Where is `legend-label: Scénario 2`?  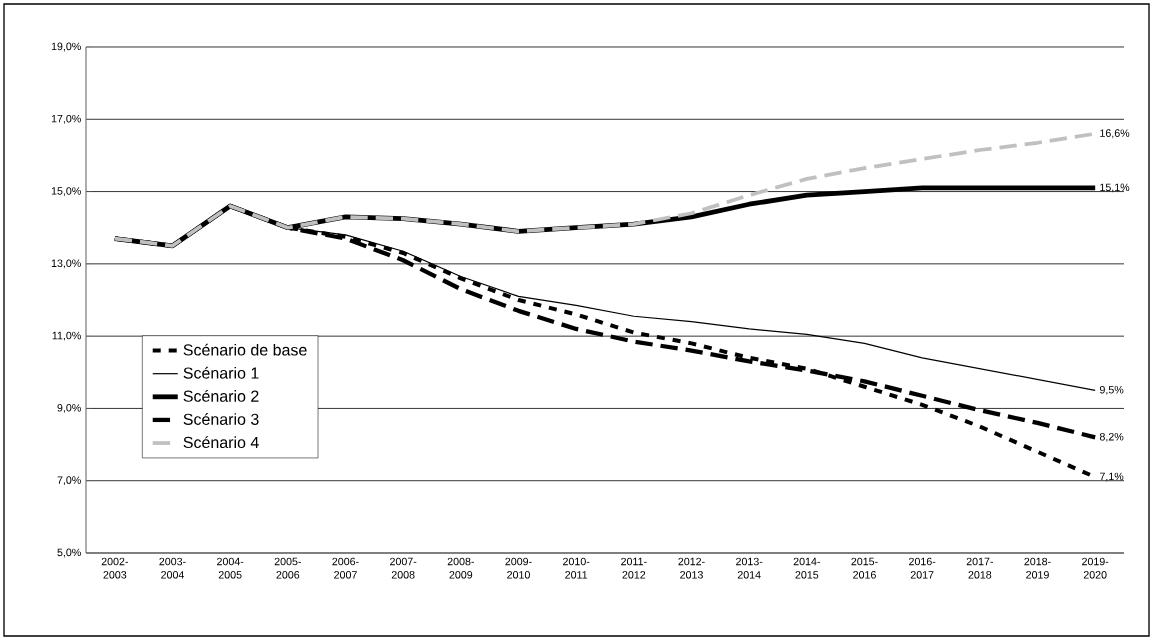 legend-label: Scénario 2 is located at coordinates (221, 395).